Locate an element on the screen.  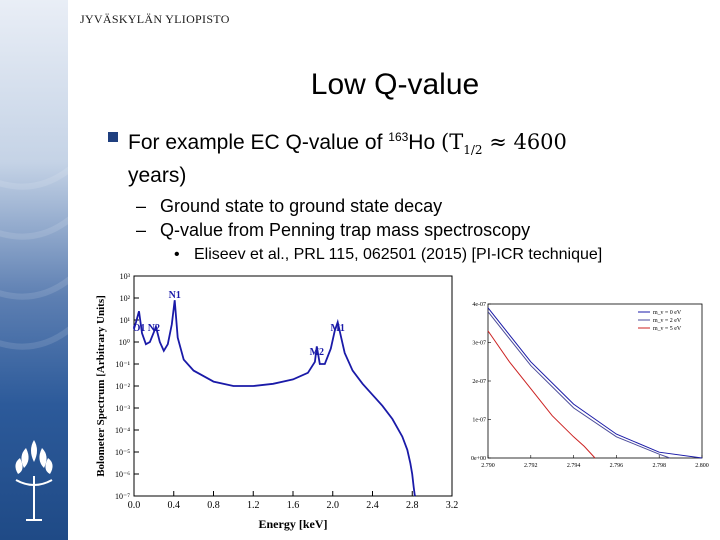
y-tick-label: 10⁻³ is located at coordinates (122, 408).